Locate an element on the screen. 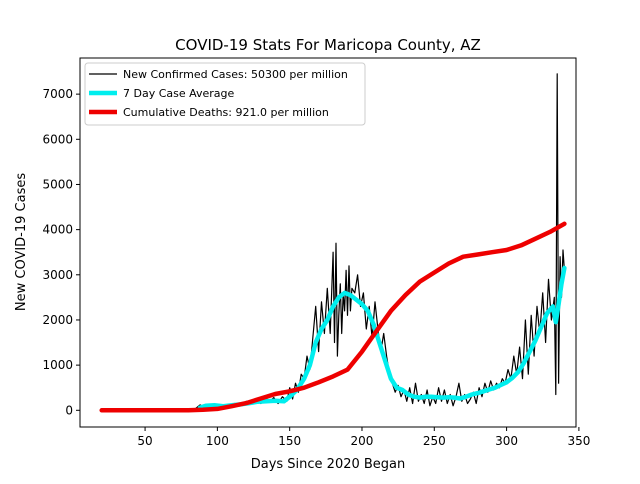 This screenshot has height=484, width=640. x-axis: 50 100 150 200 250 300 350 is located at coordinates (363, 437).